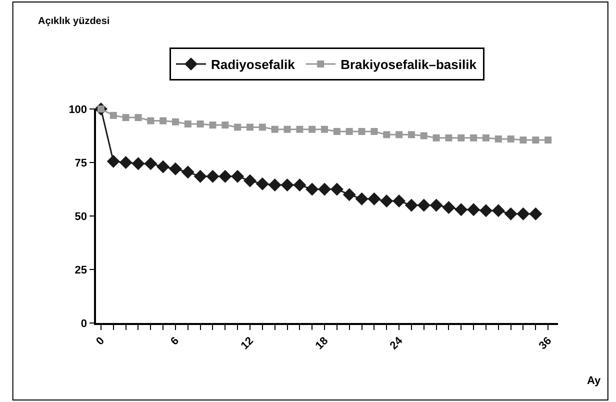  Describe the element at coordinates (247, 343) in the screenshot. I see `x-tick-label: 12` at that location.